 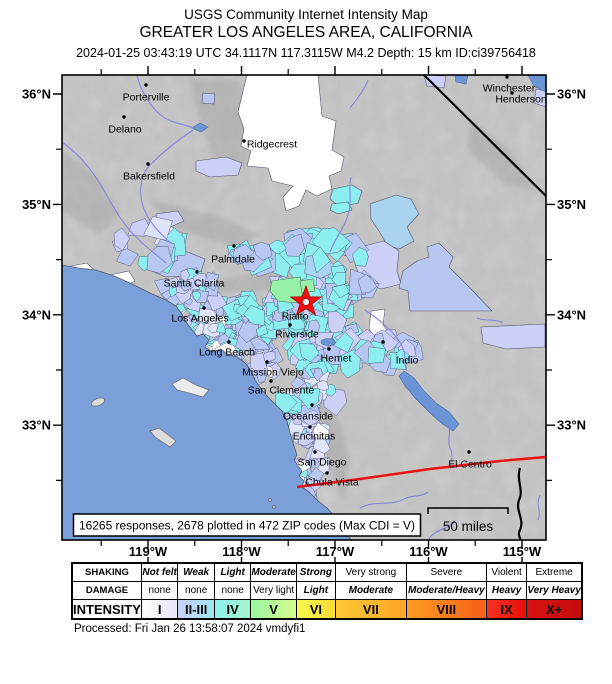 What do you see at coordinates (227, 353) in the screenshot?
I see `city-label: Long Beach` at bounding box center [227, 353].